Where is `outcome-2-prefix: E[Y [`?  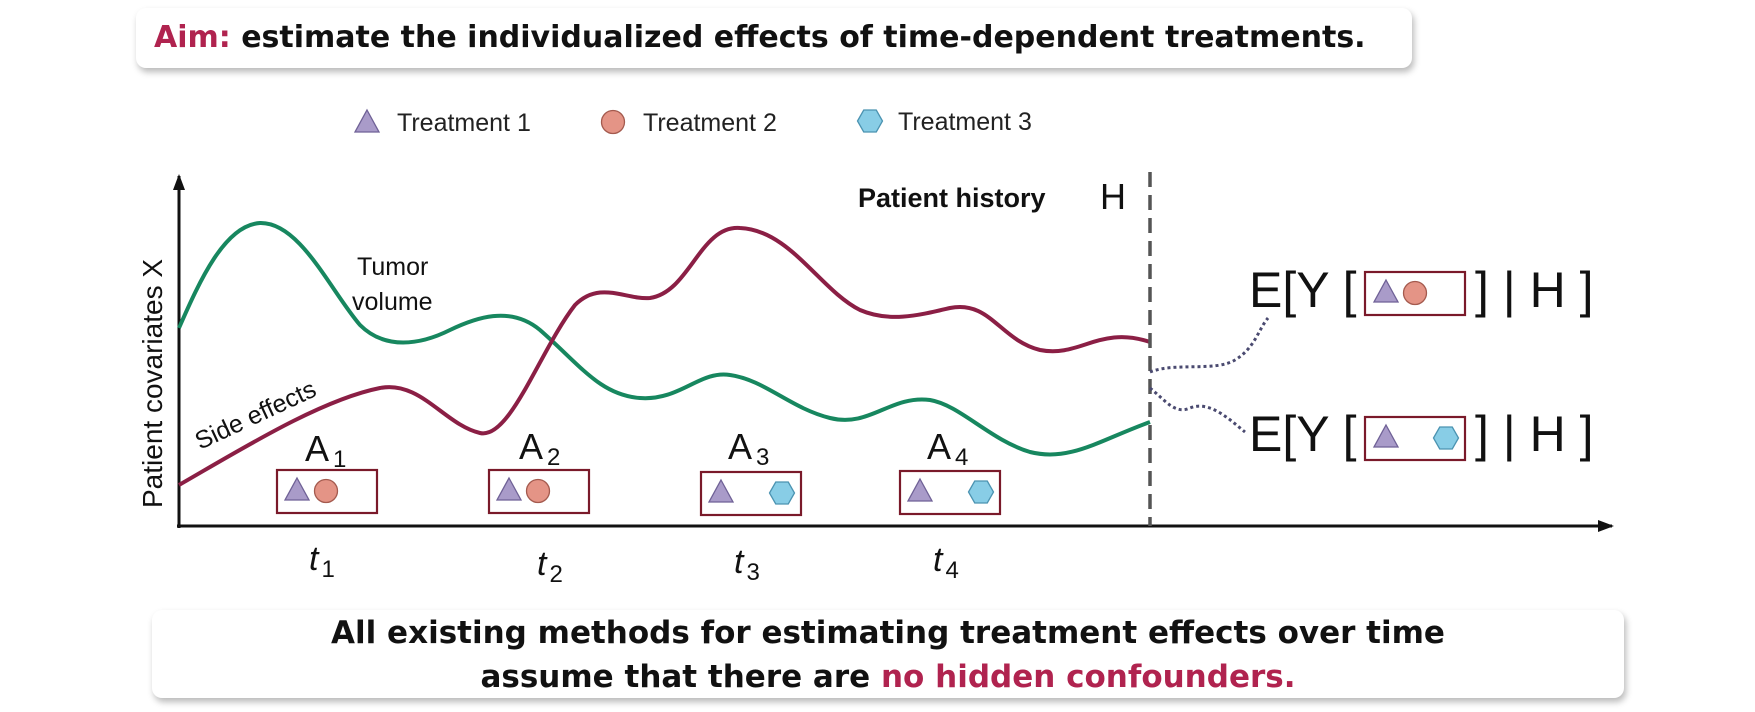 outcome-2-prefix: E[Y [ is located at coordinates (1303, 434).